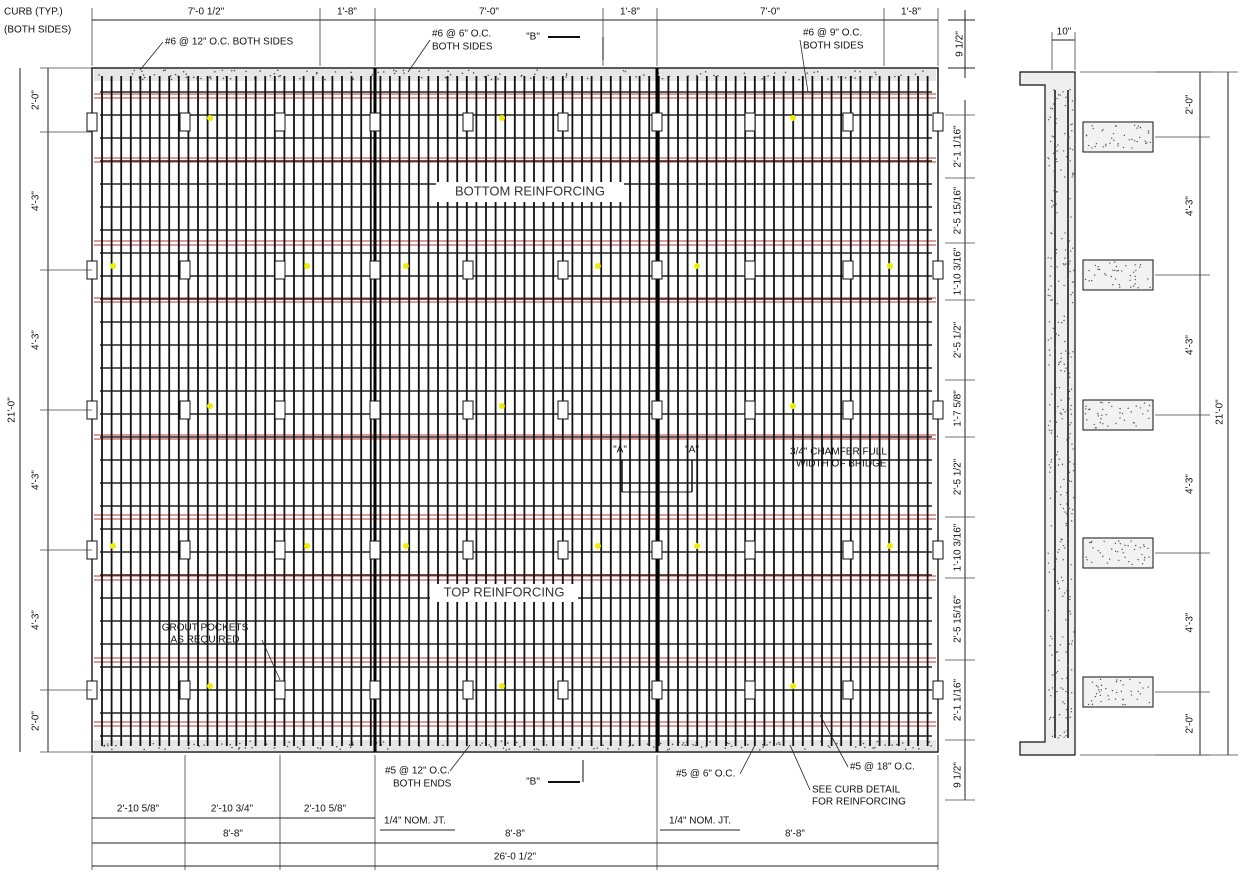 This screenshot has width=1243, height=875. Describe the element at coordinates (489, 12) in the screenshot. I see `dimension: 7'-0"` at that location.